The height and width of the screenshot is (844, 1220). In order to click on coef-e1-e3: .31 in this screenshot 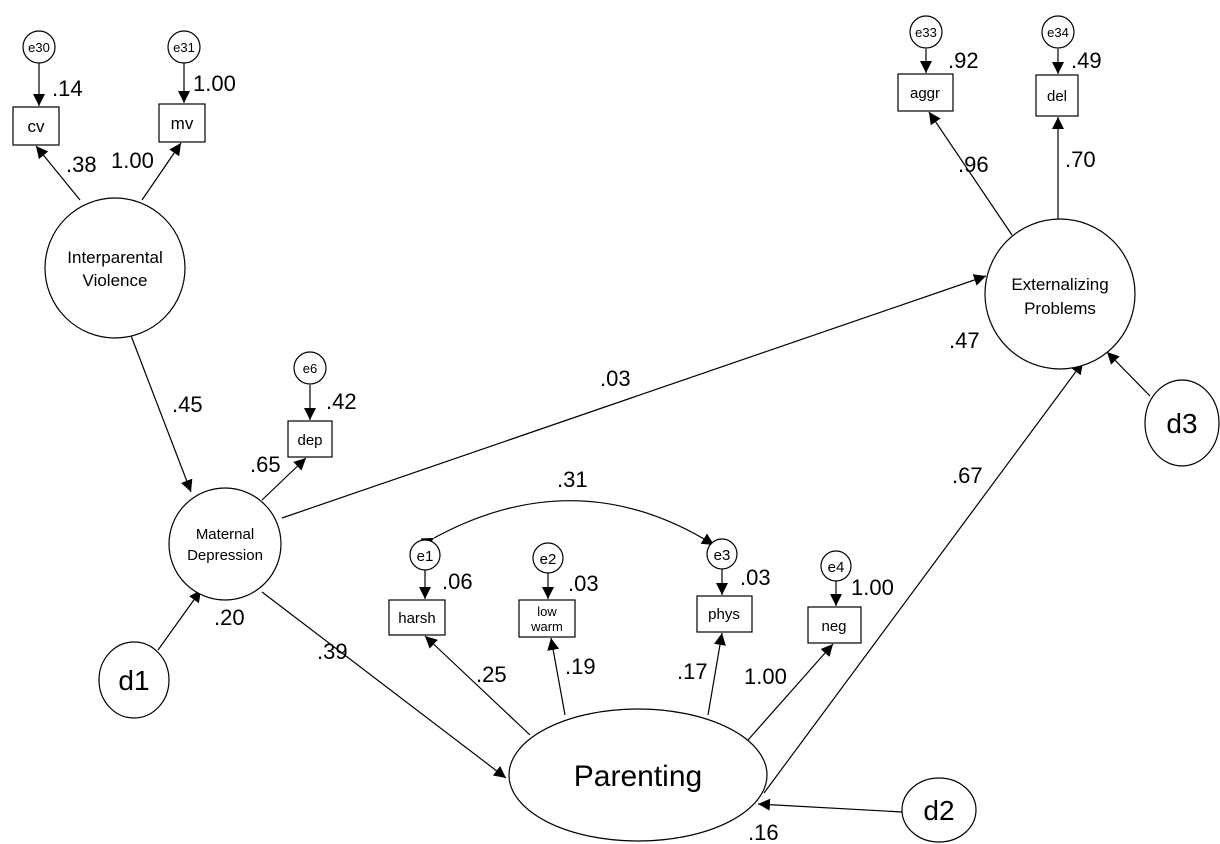, I will do `click(572, 479)`.